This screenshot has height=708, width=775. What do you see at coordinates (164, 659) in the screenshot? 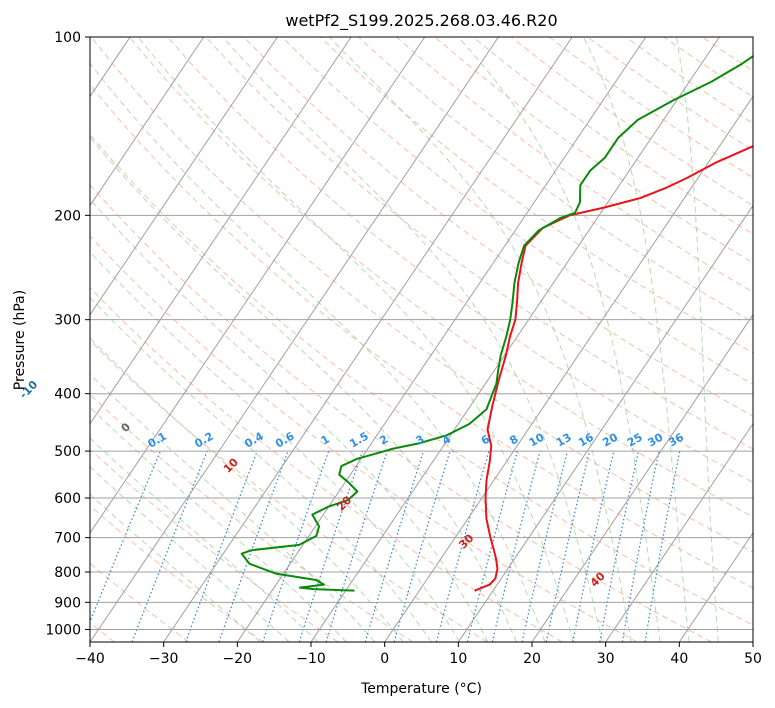
I see `x-tick-label: −30` at bounding box center [164, 659].